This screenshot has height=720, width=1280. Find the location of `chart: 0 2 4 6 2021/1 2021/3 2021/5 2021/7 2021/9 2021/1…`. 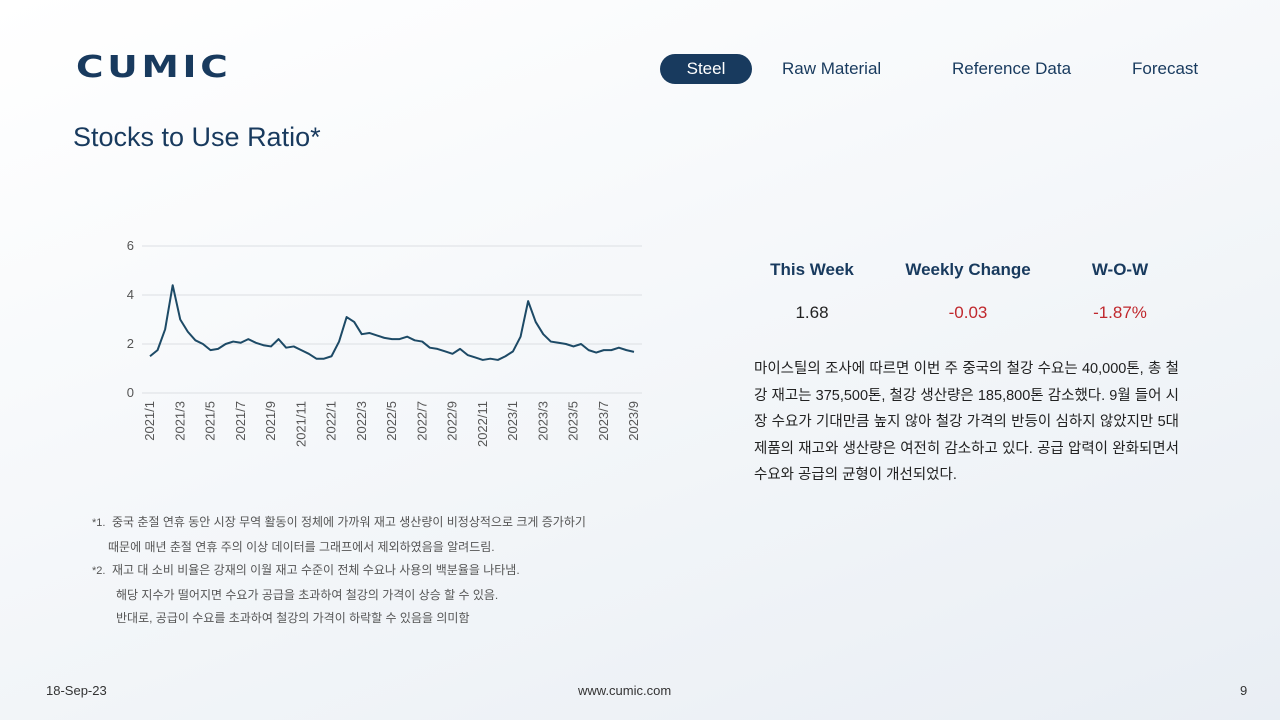

chart: 0 2 4 6 2021/1 2021/3 2021/5 2021/7 2021/9 2021/1… is located at coordinates (384, 342).